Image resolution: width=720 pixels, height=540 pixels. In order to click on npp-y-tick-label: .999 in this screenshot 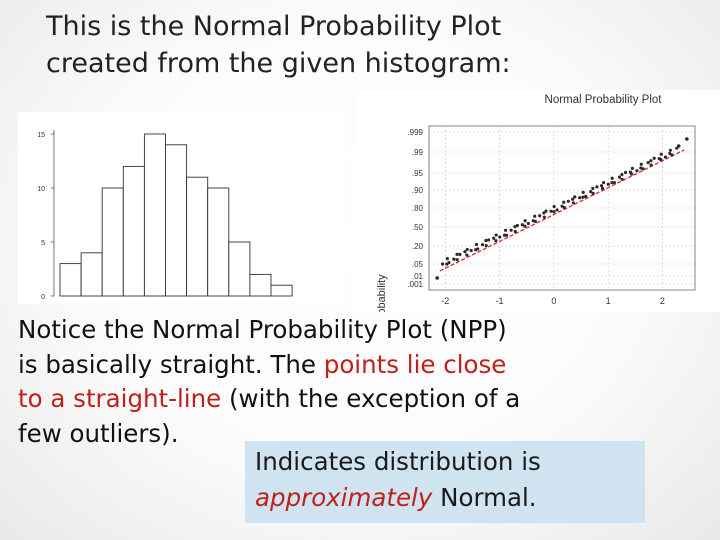, I will do `click(415, 132)`.